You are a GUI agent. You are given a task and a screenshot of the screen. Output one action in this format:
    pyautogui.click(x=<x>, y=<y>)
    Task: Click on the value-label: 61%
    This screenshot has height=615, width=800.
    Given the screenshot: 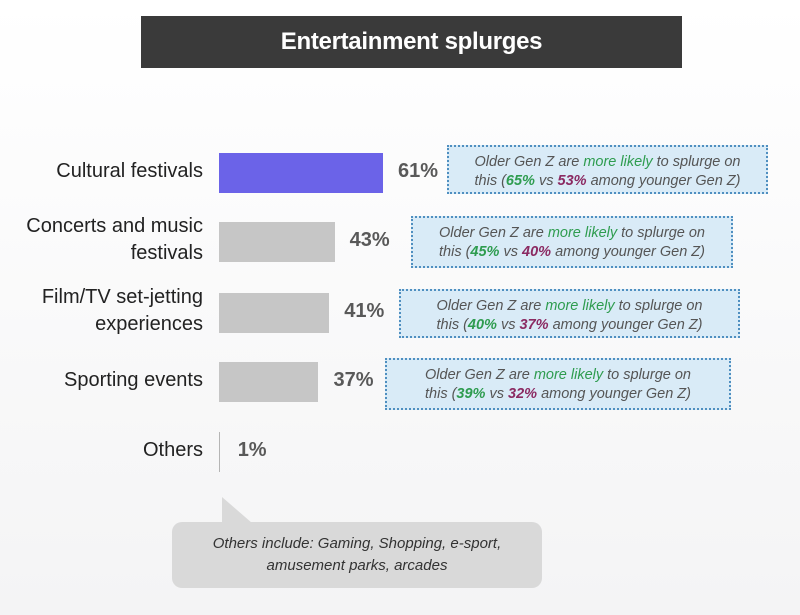 What is the action you would take?
    pyautogui.click(x=418, y=171)
    